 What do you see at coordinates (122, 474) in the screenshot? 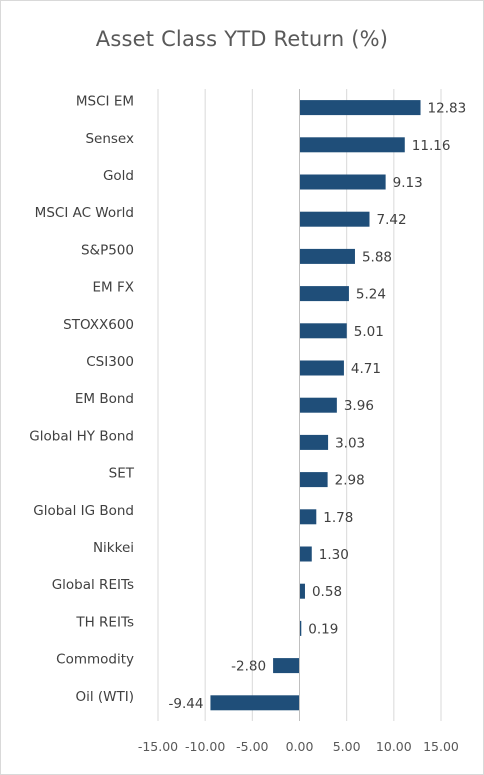
I see `category-label: SET` at bounding box center [122, 474].